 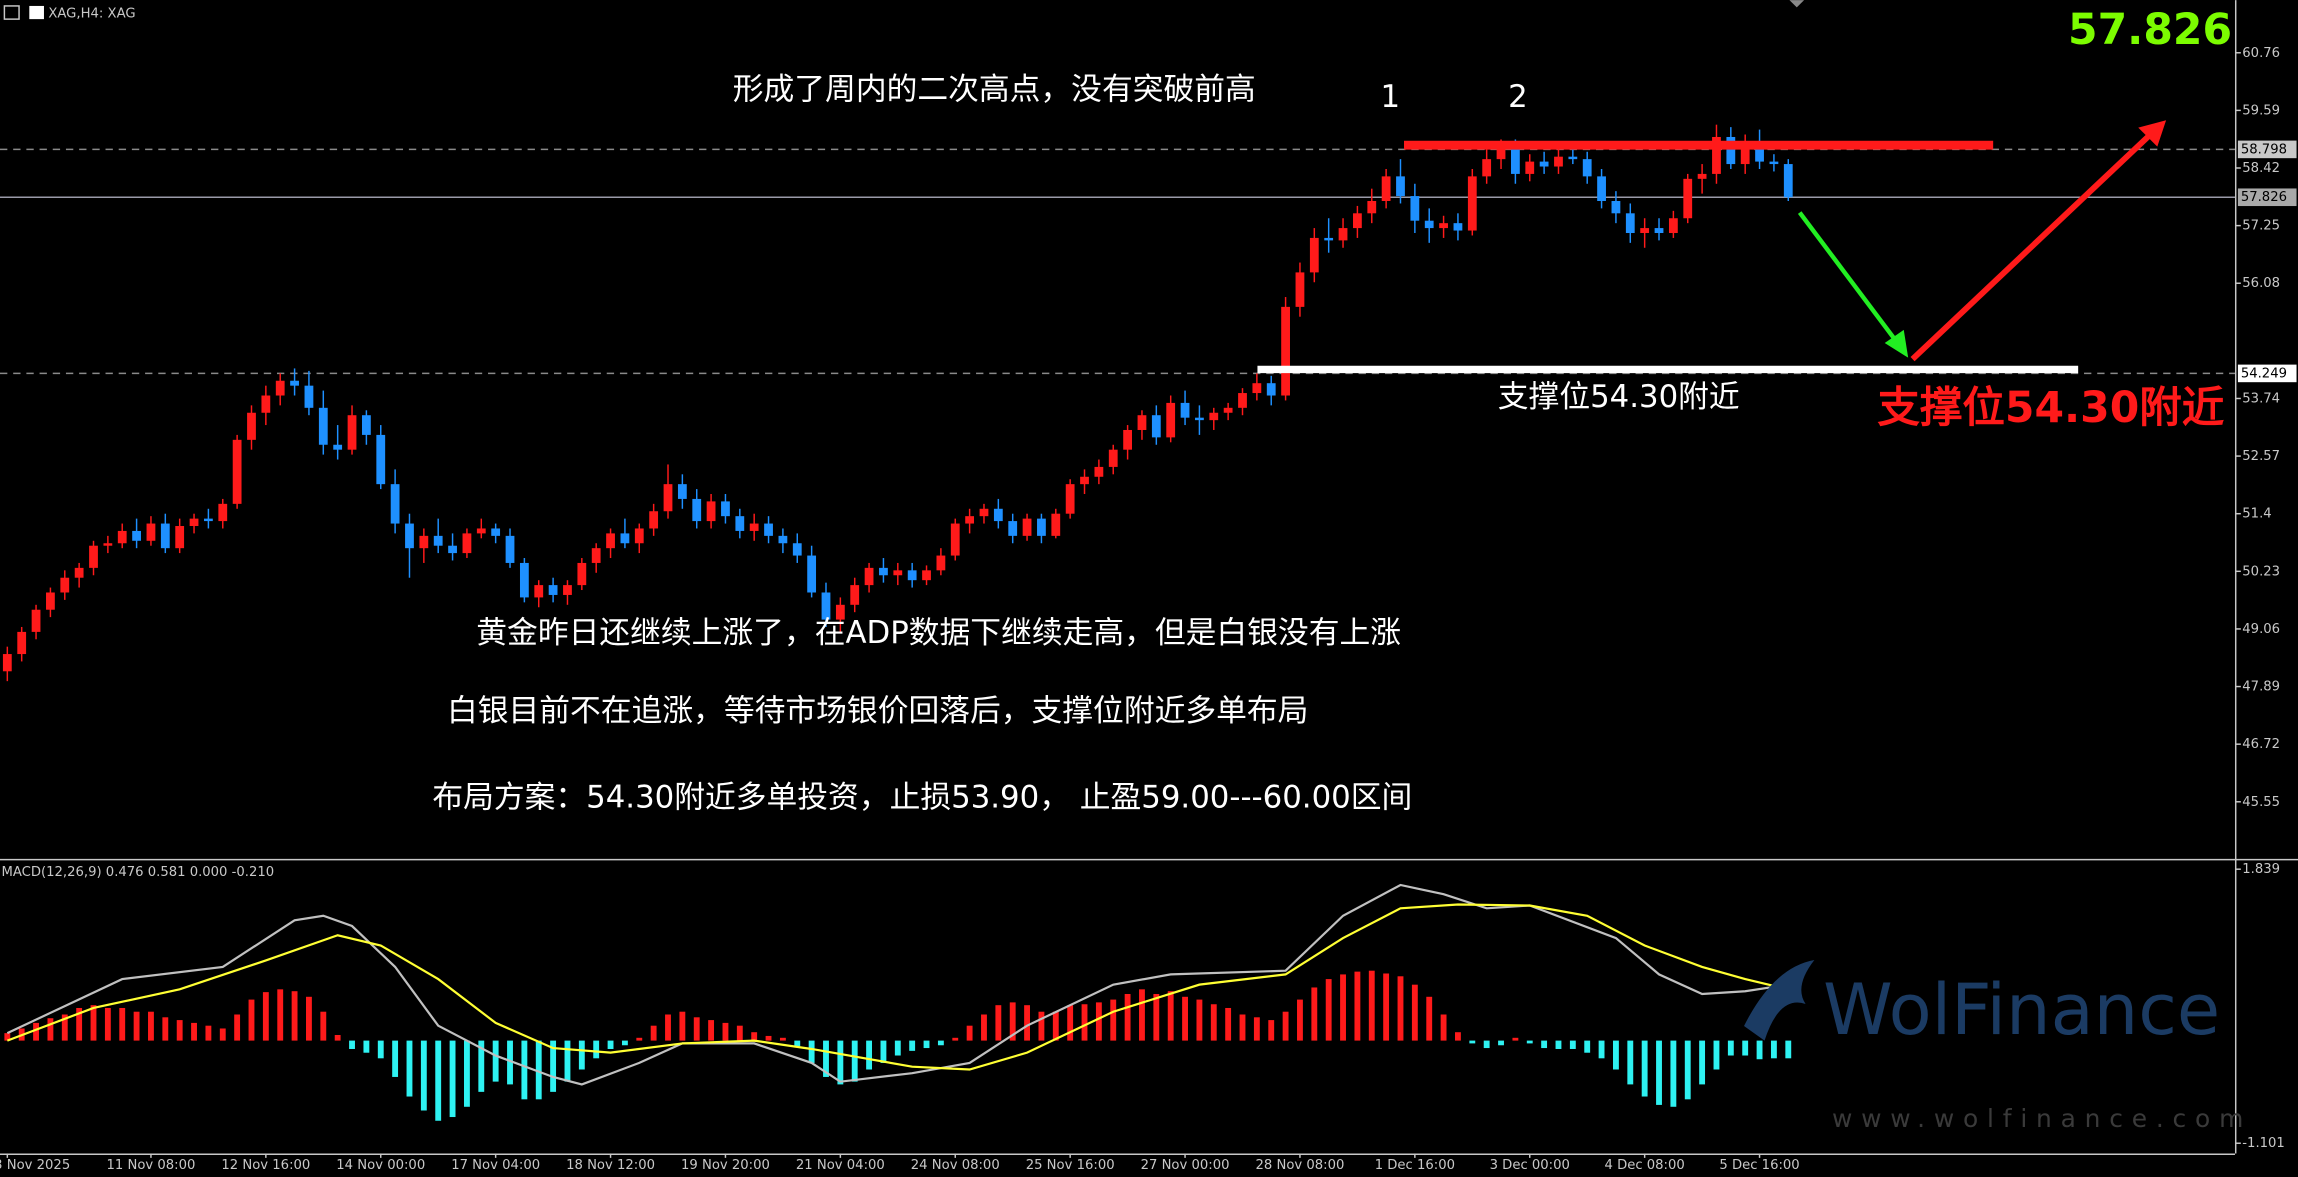 I want to click on indicator-title: MACD(12,26,9) 0.476 0.581 0.000 -0.210, so click(x=137, y=872).